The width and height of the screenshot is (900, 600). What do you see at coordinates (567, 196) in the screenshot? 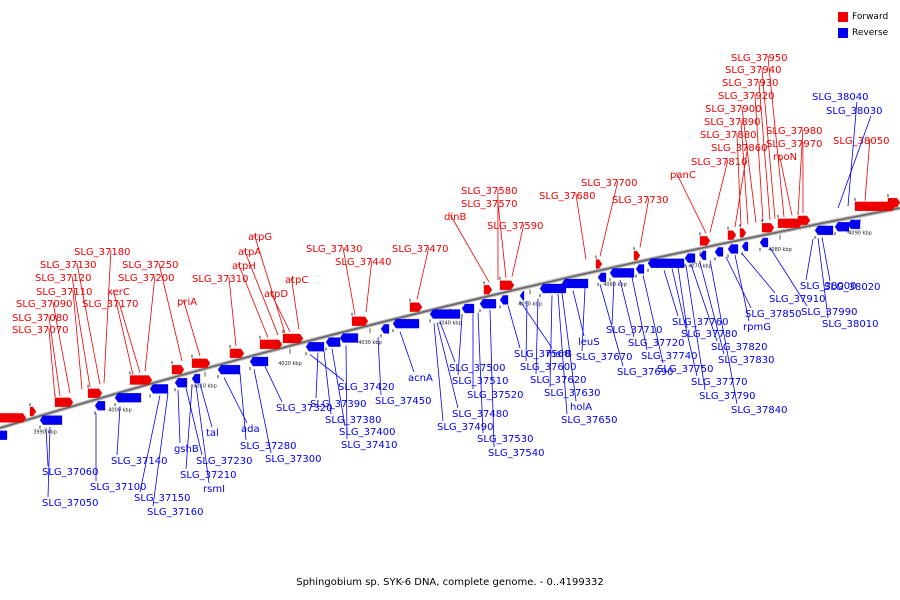
I see `forward-gene-label: SLG_37680` at bounding box center [567, 196].